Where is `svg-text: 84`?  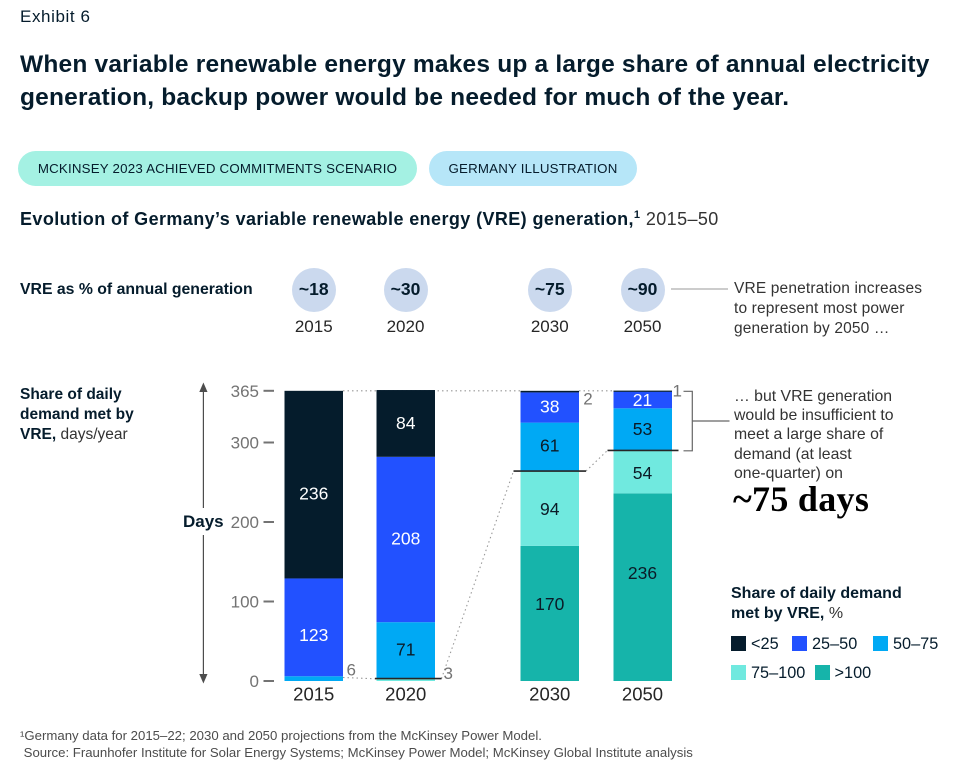 svg-text: 84 is located at coordinates (406, 423).